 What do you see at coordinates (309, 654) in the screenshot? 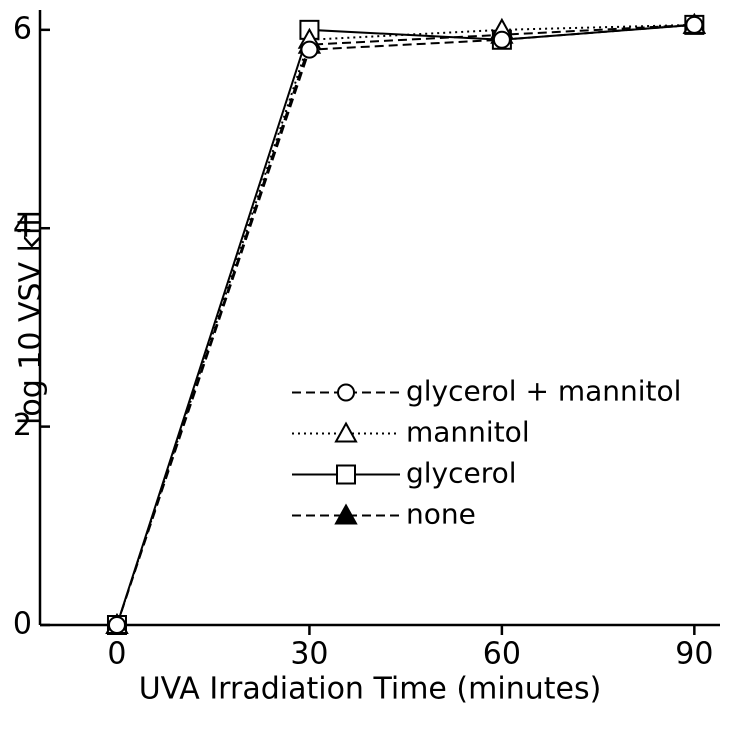
I see `x-tick-label: 30` at bounding box center [309, 654].